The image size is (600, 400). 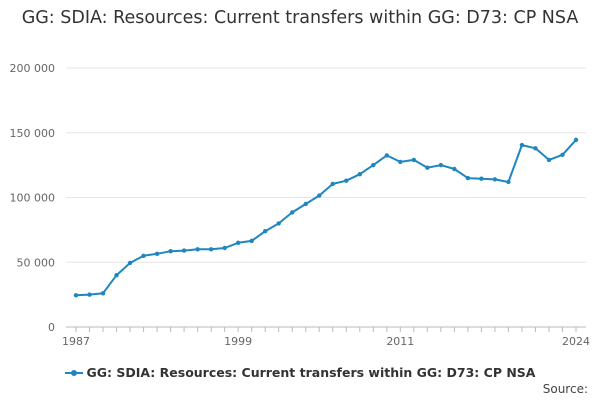 I want to click on y-tick-label: 0, so click(x=51, y=327).